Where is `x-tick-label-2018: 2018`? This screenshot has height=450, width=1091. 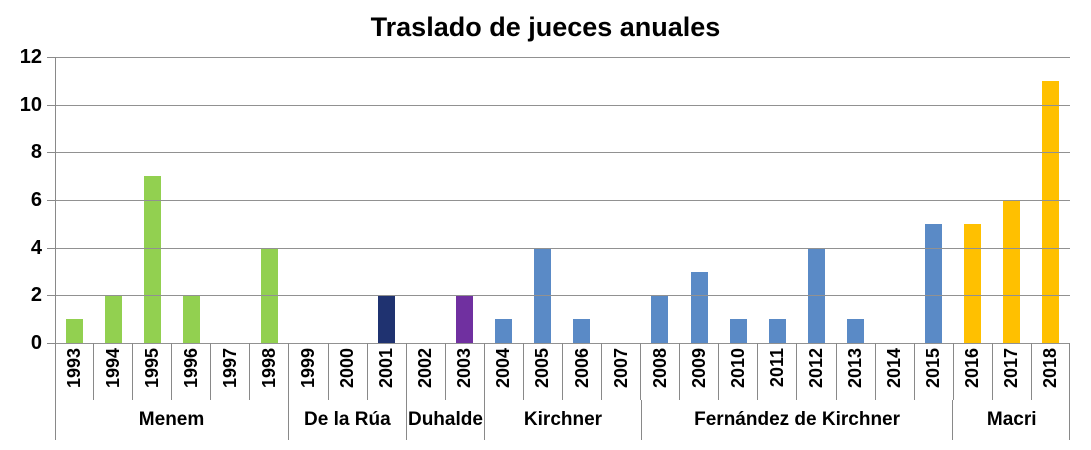
x-tick-label-2018: 2018 is located at coordinates (1050, 368).